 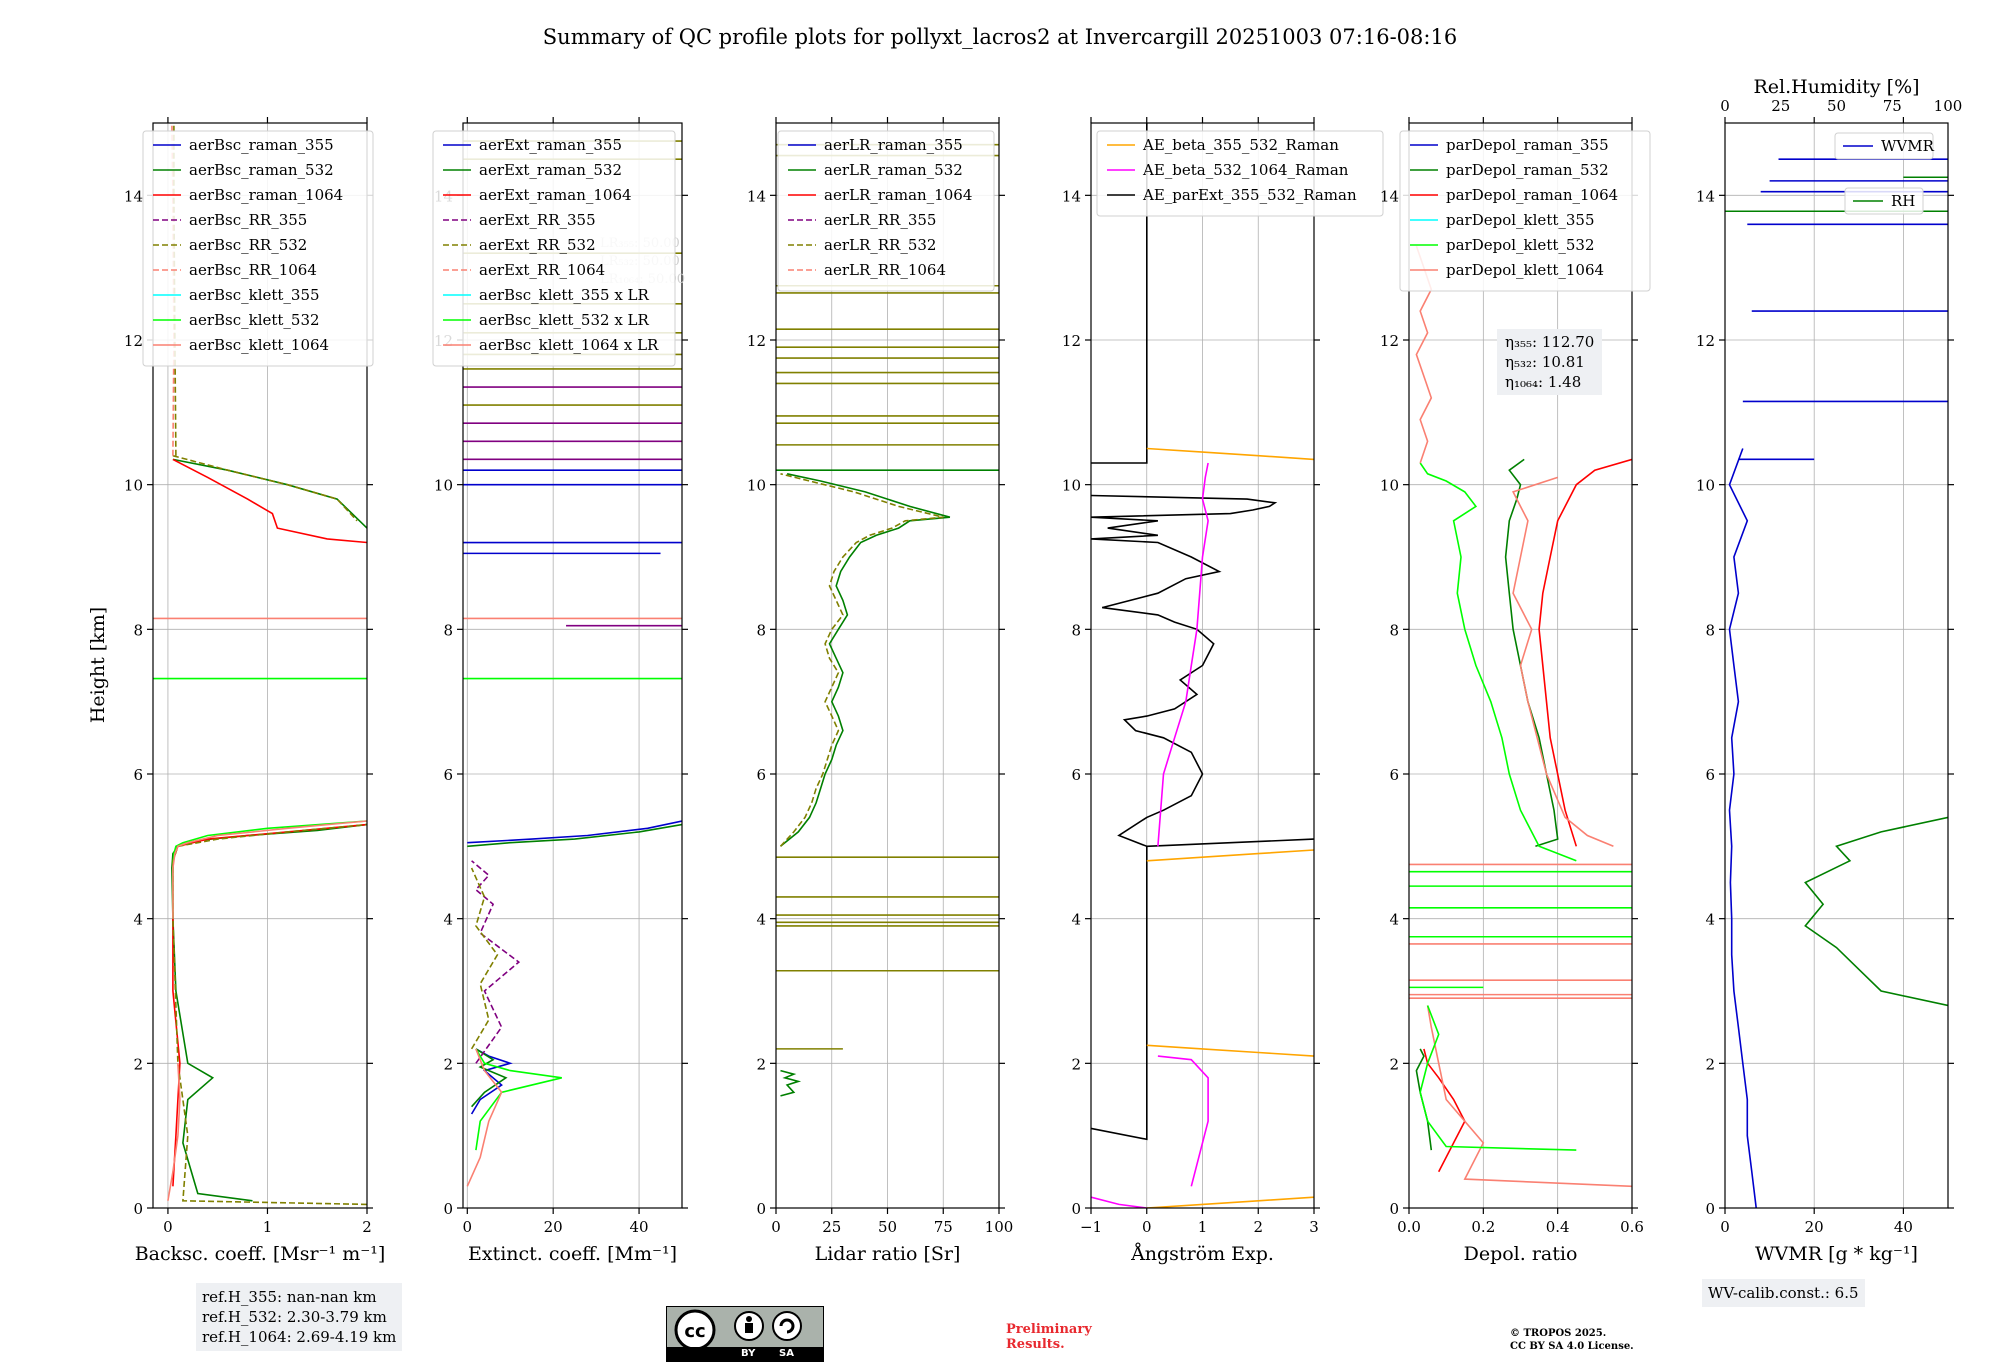 I want to click on legend-label: aerBsc_klett_355, so click(x=254, y=295).